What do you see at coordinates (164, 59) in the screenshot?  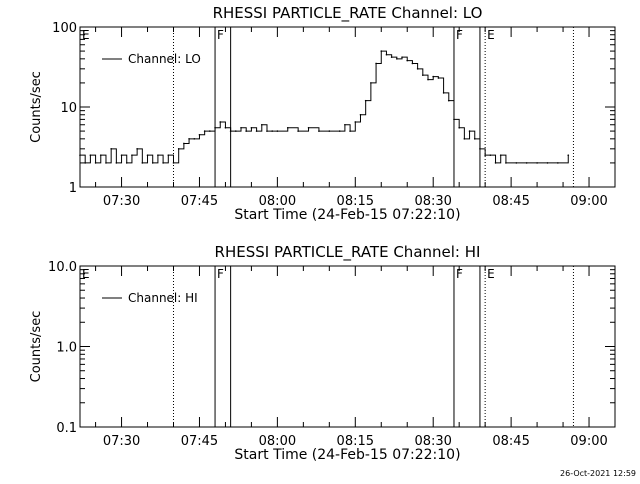 I see `legend-label: Channel: LO` at bounding box center [164, 59].